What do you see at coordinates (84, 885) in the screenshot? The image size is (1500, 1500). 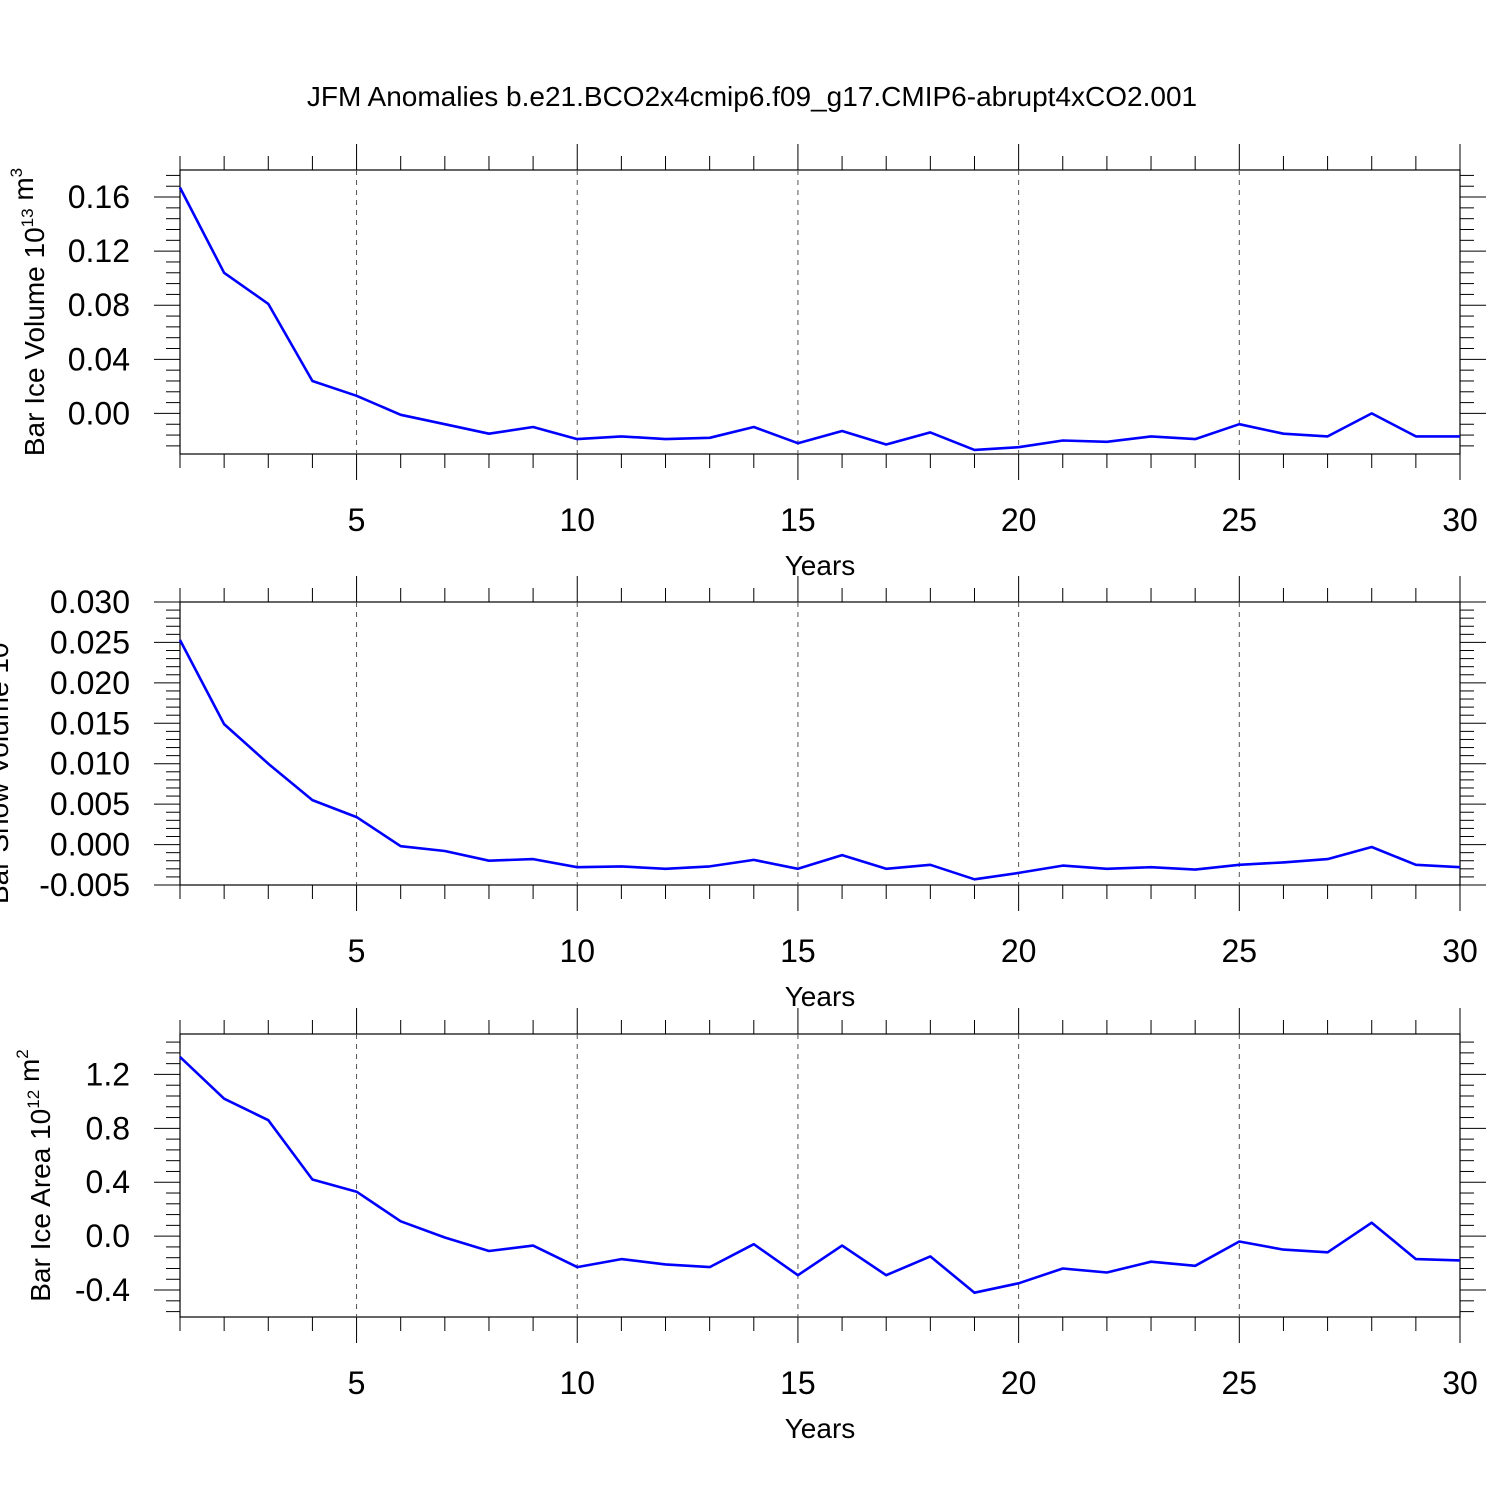 I see `y-tick-label: -0.005` at bounding box center [84, 885].